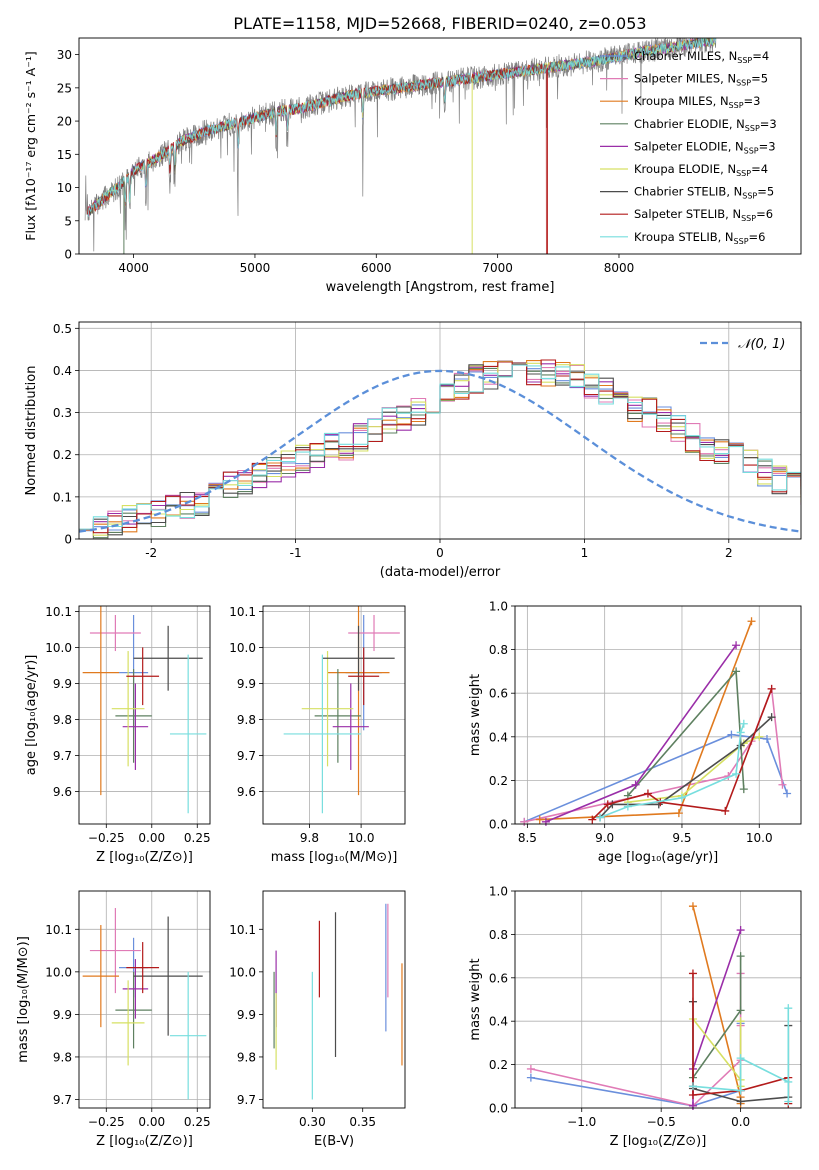 This screenshot has height=1170, width=819. I want to click on weight-line-salpeter-stelib, so click(682, 754).